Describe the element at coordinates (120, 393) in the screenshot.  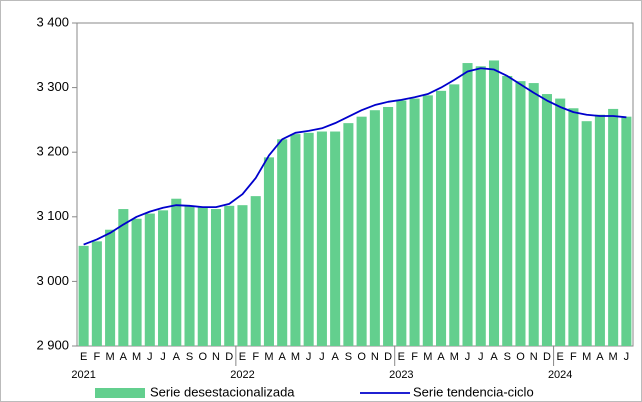
I see `legend-swatch` at that location.